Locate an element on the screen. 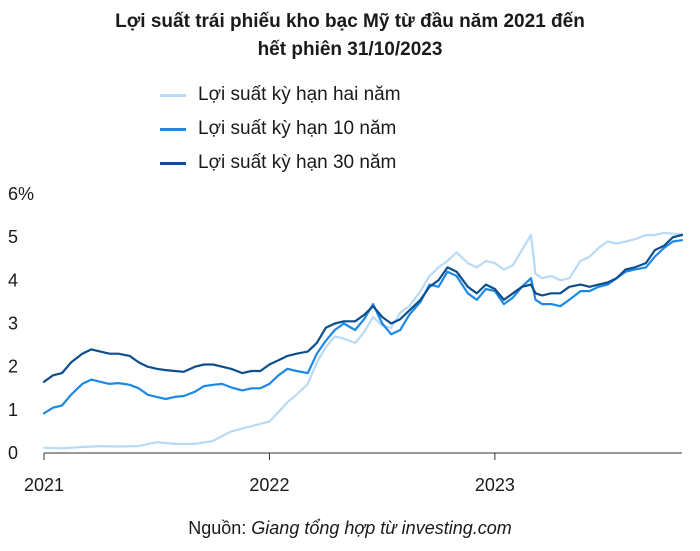  y-tick-label: 3 is located at coordinates (13, 324).